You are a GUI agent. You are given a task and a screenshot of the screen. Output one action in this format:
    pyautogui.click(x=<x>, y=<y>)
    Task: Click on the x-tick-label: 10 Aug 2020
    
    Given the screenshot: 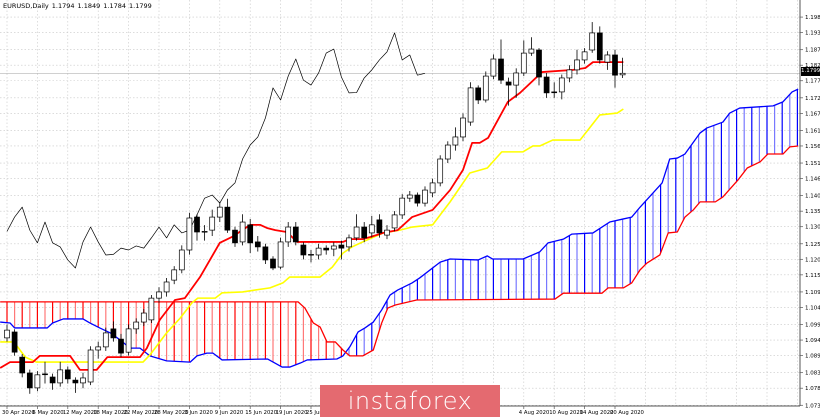 What is the action you would take?
    pyautogui.click(x=566, y=413)
    